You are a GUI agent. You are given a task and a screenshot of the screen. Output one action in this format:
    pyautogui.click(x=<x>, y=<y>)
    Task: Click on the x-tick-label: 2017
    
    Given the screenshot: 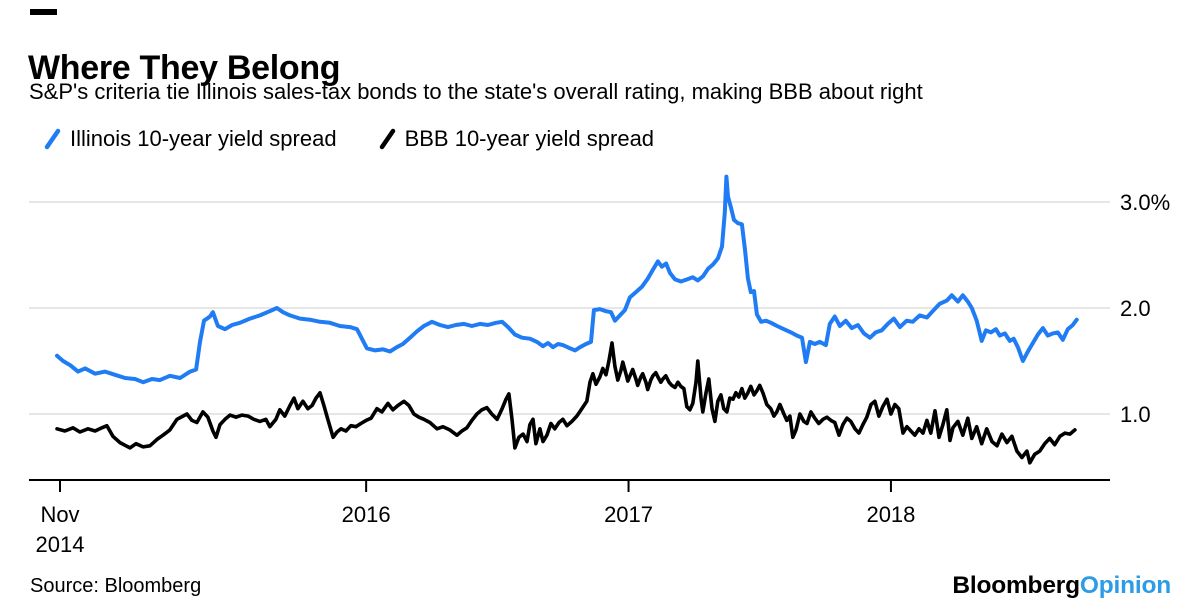 What is the action you would take?
    pyautogui.click(x=628, y=514)
    